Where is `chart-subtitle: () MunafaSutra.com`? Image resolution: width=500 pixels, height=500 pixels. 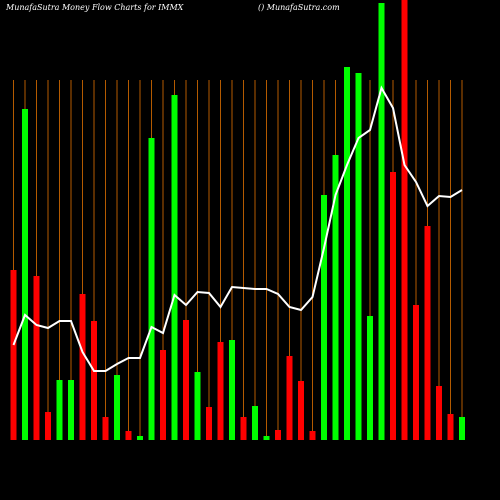
chart-subtitle: () MunafaSutra.com is located at coordinates (299, 7).